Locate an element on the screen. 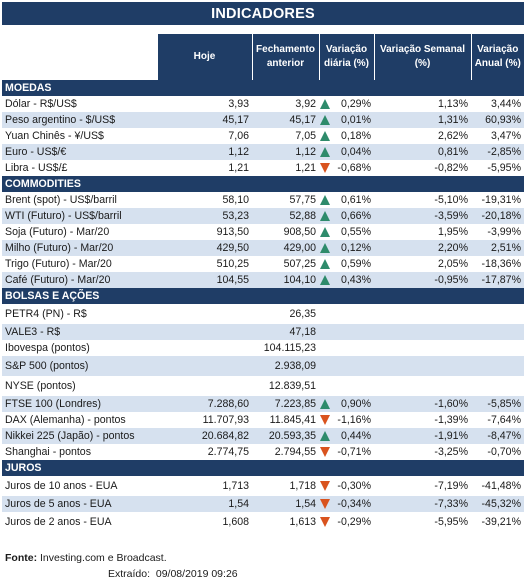 This screenshot has height=583, width=527. value-variacao-diaria: -0,34% is located at coordinates (352, 504).